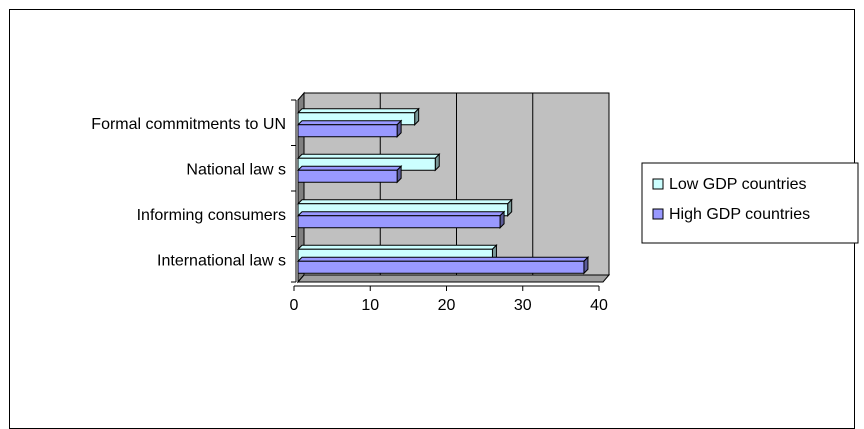  I want to click on value-tick-label: 30, so click(523, 305).